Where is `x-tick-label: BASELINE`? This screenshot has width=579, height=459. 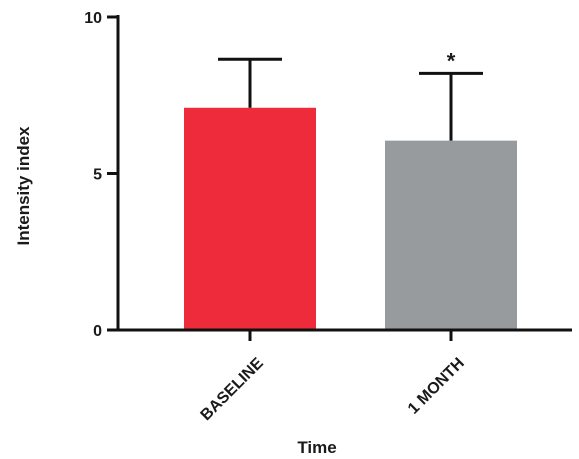
x-tick-label: BASELINE is located at coordinates (232, 389).